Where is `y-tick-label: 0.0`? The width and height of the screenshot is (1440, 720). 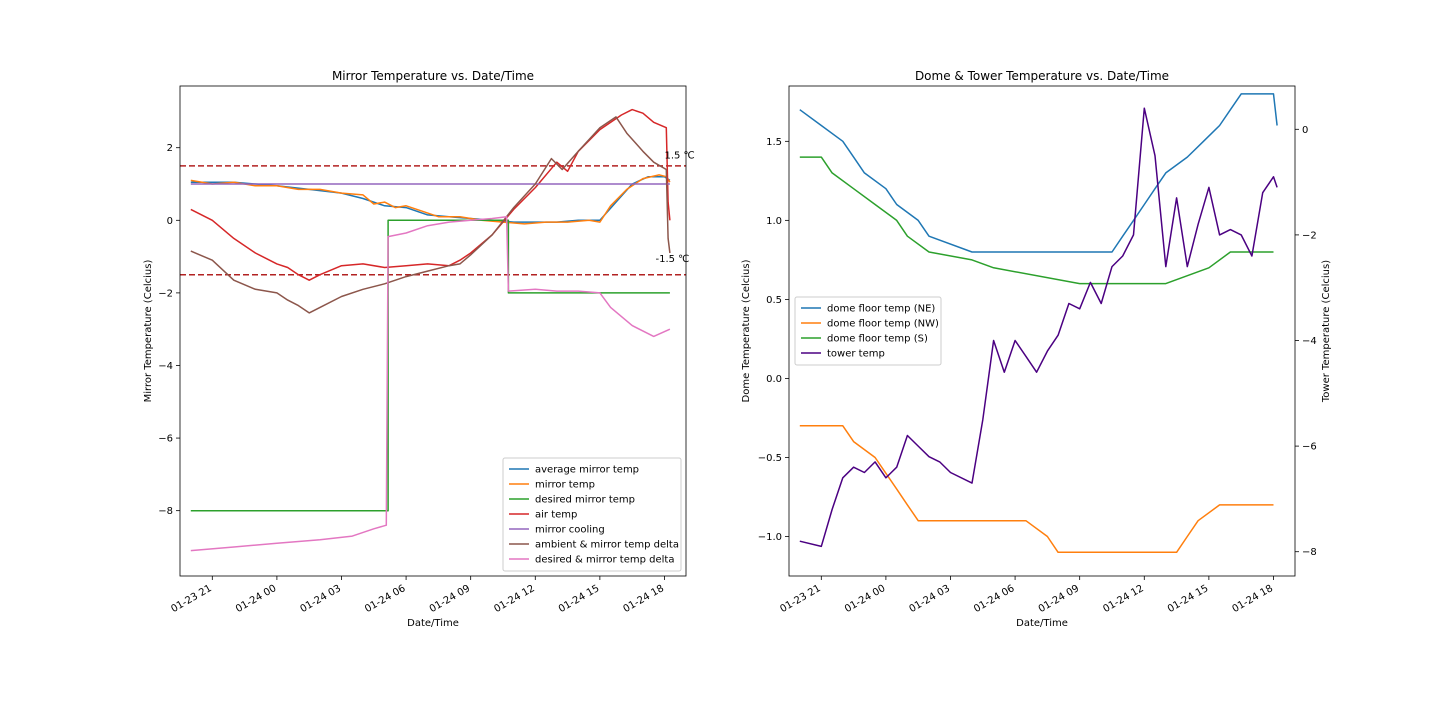
y-tick-label: 0.0 is located at coordinates (774, 379).